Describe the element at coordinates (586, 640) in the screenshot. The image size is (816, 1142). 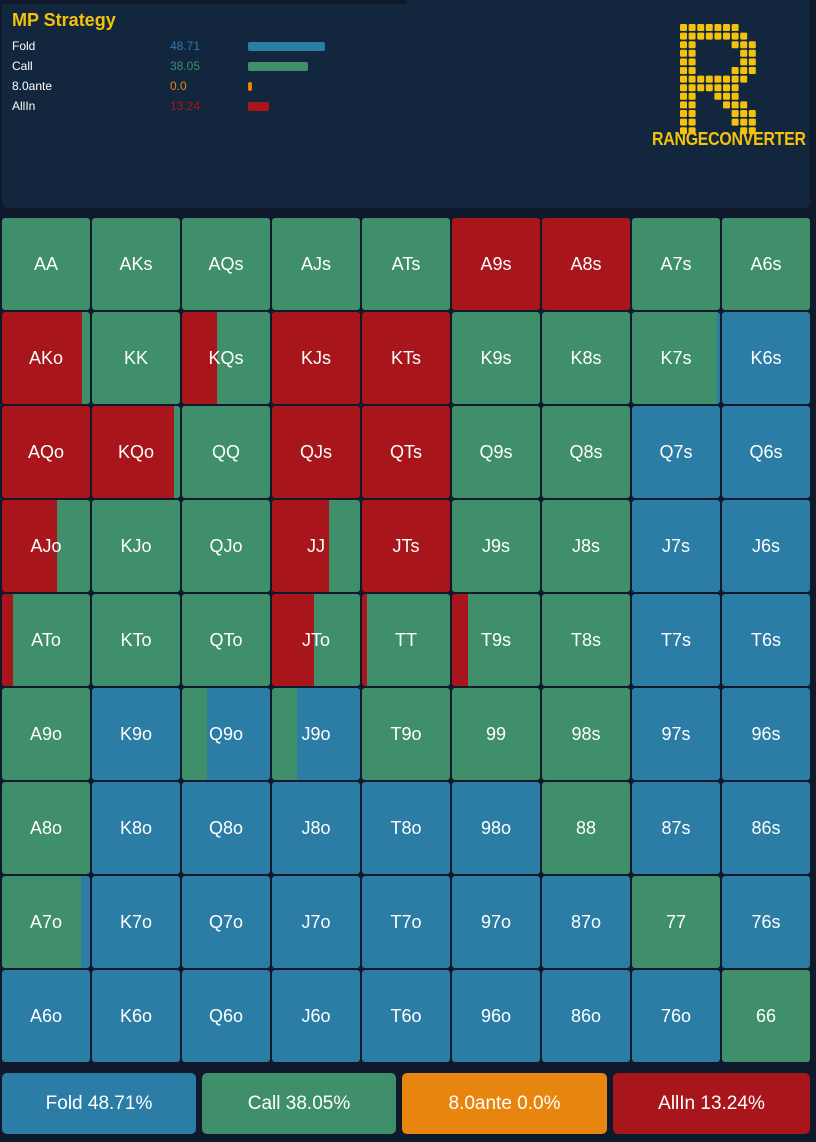
I see `hand-cell-T8s: T8s` at that location.